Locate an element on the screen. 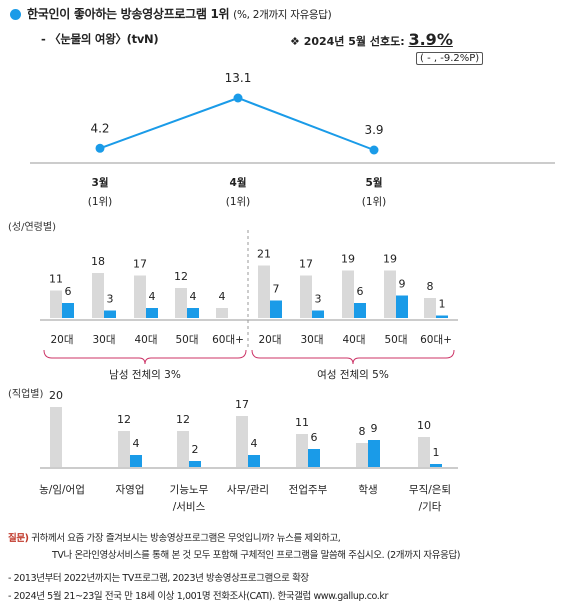 The height and width of the screenshot is (610, 581). chart-title: 한국인이 좋아하는 방송영상프로그램 1위 (%, 2개까지 자유응답) is located at coordinates (179, 14).